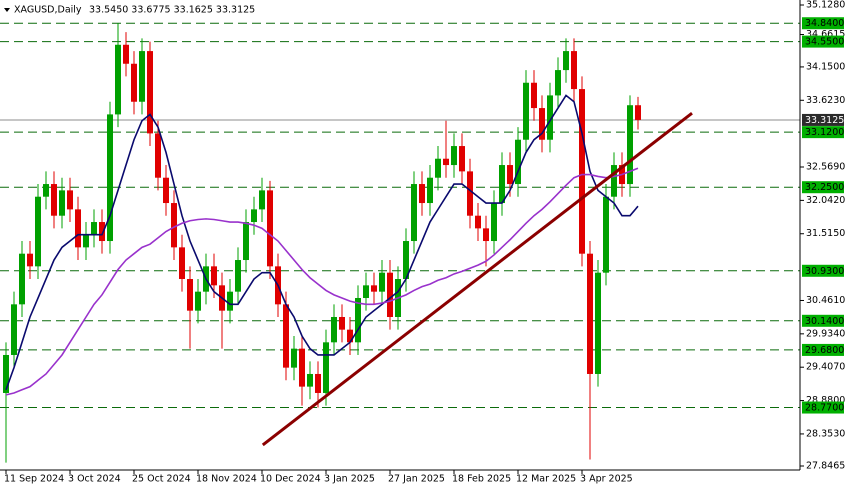 This screenshot has width=846, height=490. I want to click on level-label: 32.2500, so click(824, 187).